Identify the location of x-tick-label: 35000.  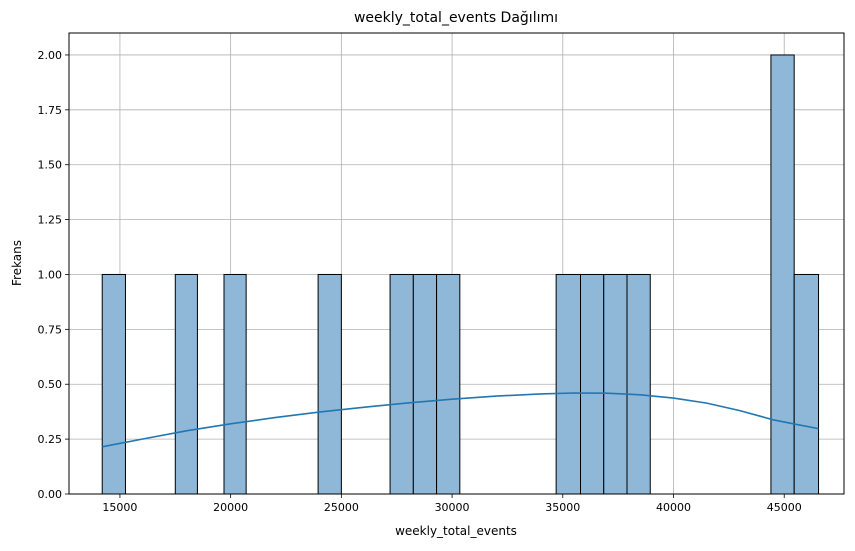
(562, 507).